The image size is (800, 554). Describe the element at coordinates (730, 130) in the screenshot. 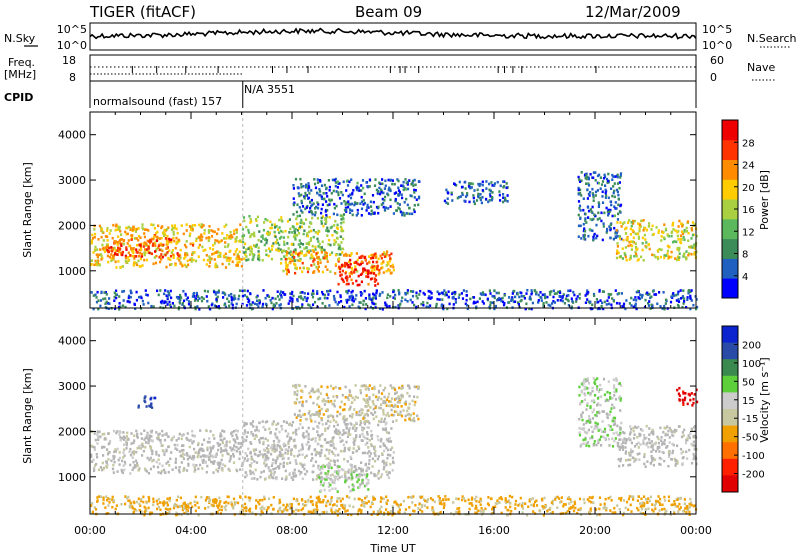

I see `colorbar-segment` at that location.